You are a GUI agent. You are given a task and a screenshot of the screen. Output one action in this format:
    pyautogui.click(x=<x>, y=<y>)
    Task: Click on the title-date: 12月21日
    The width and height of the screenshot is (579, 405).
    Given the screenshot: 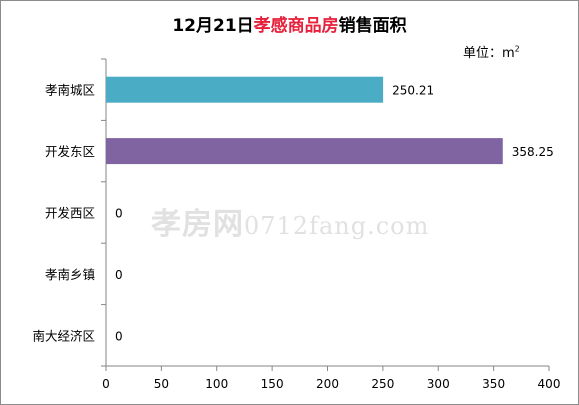 What is the action you would take?
    pyautogui.click(x=213, y=26)
    